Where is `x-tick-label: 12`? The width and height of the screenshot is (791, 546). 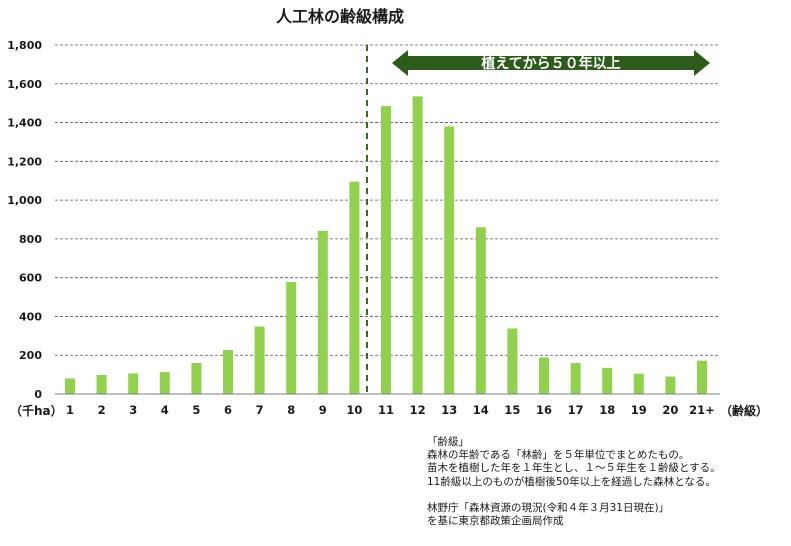
x-tick-label: 12 is located at coordinates (418, 410).